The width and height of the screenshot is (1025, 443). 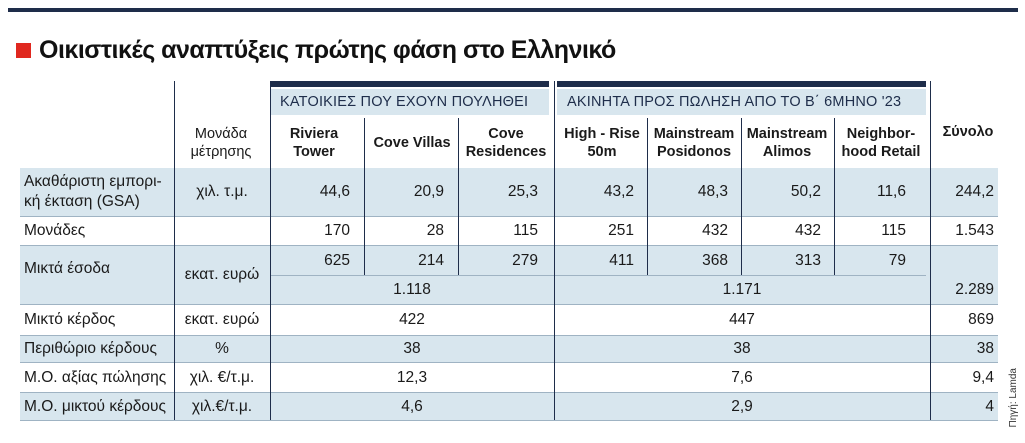 I want to click on group-header-sold: ΚΑΤΟΙΚΙΕΣ ΠΟΥ ΕΧΟΥΝ ΠΟΥΛΗΘΕΙ, so click(x=409, y=102).